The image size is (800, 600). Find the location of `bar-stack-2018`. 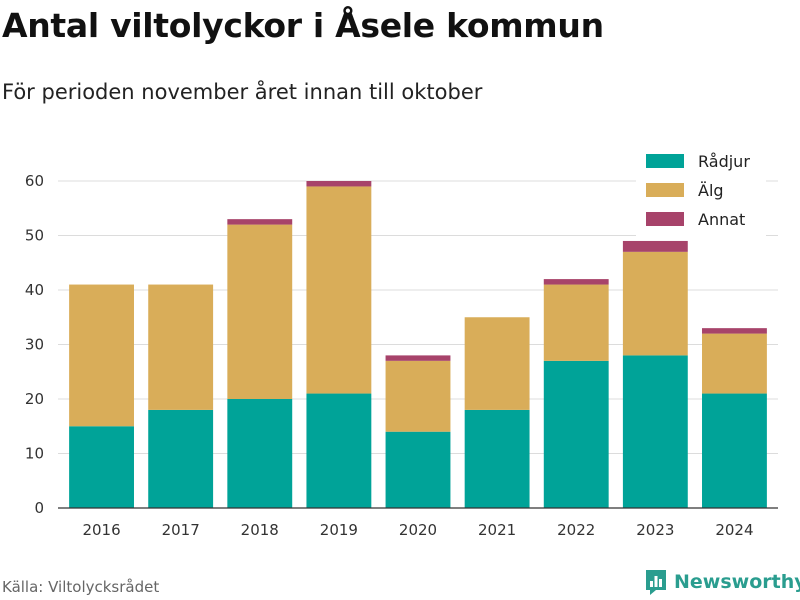

bar-stack-2018 is located at coordinates (260, 363).